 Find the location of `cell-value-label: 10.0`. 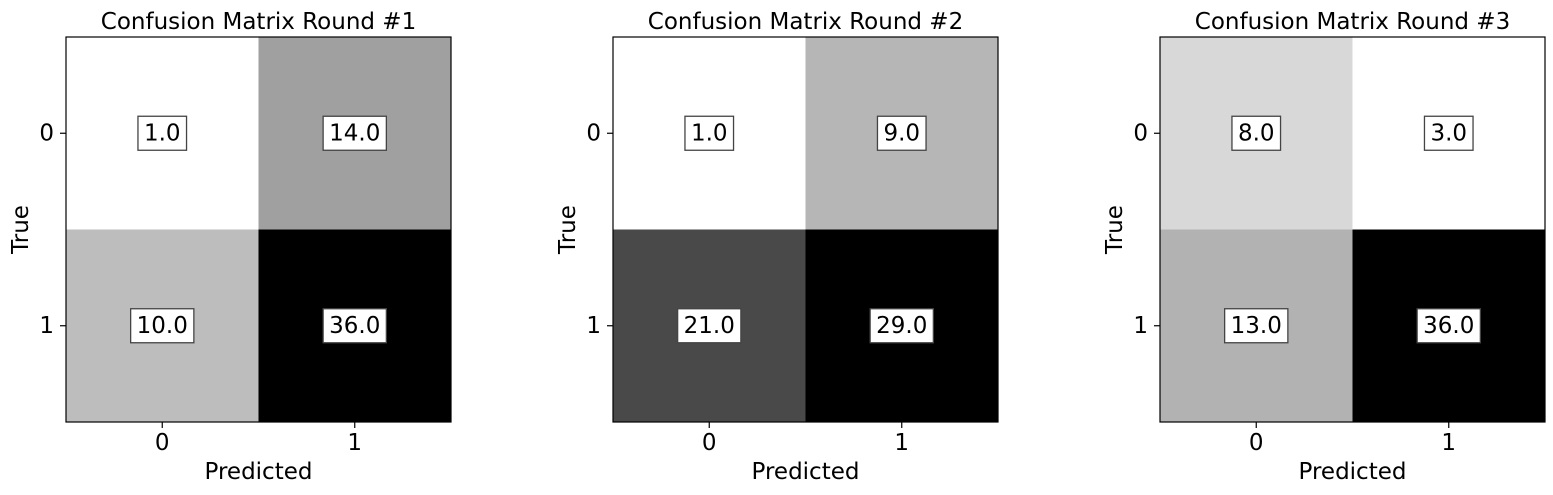

cell-value-label: 10.0 is located at coordinates (162, 326).